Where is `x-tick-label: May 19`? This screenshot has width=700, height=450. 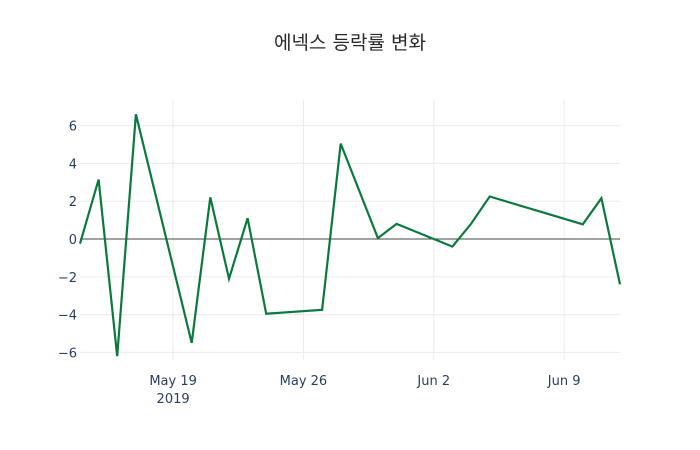 x-tick-label: May 19 is located at coordinates (173, 381).